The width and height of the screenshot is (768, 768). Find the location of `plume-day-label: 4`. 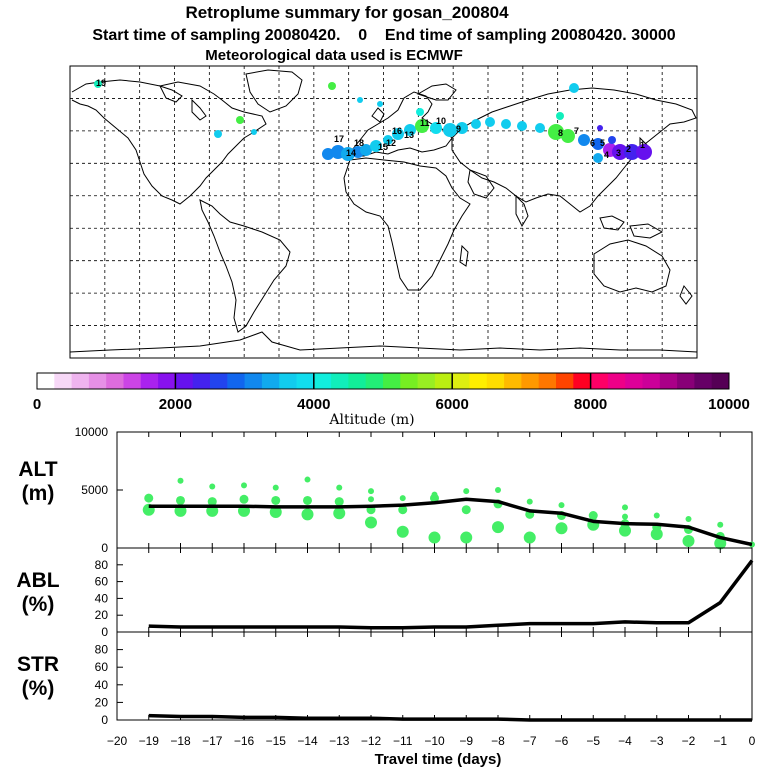

plume-day-label: 4 is located at coordinates (606, 155).